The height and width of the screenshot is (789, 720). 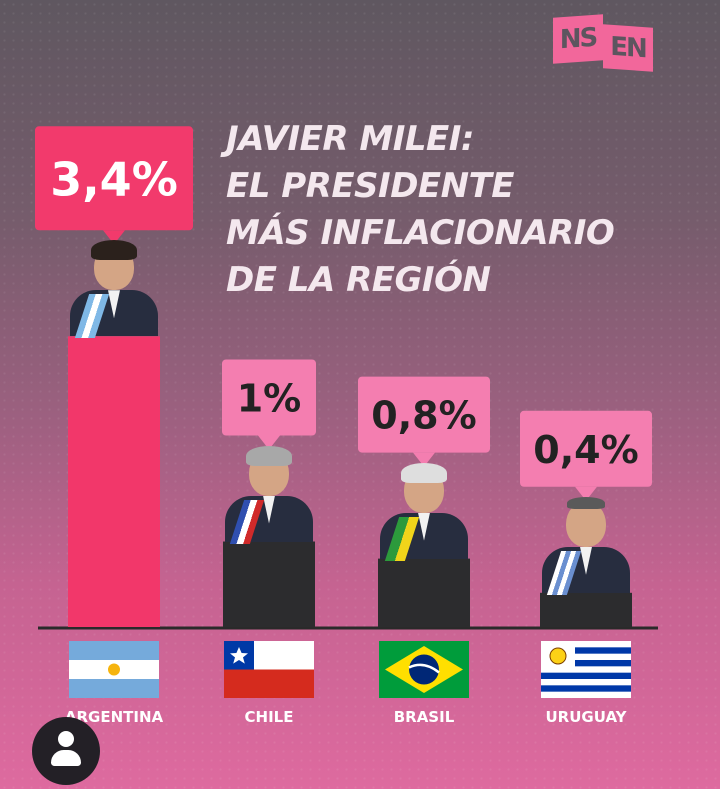 I want to click on category-label: BRASIL, so click(x=424, y=717).